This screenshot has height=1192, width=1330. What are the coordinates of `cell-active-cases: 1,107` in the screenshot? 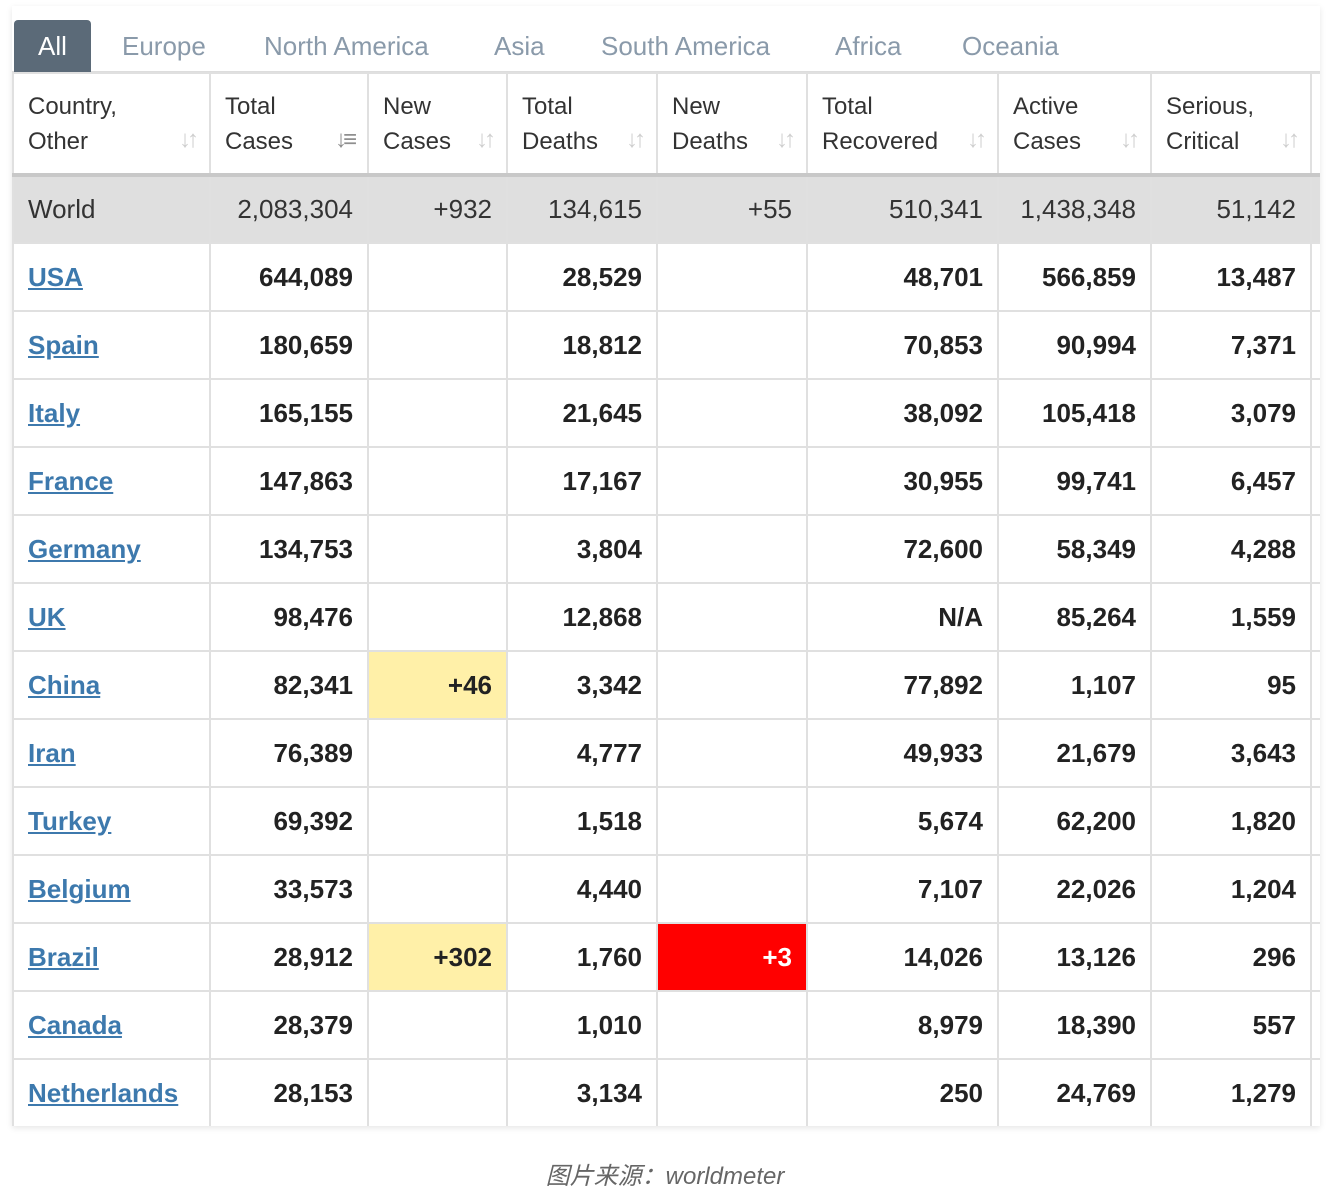 It's located at (1074, 685).